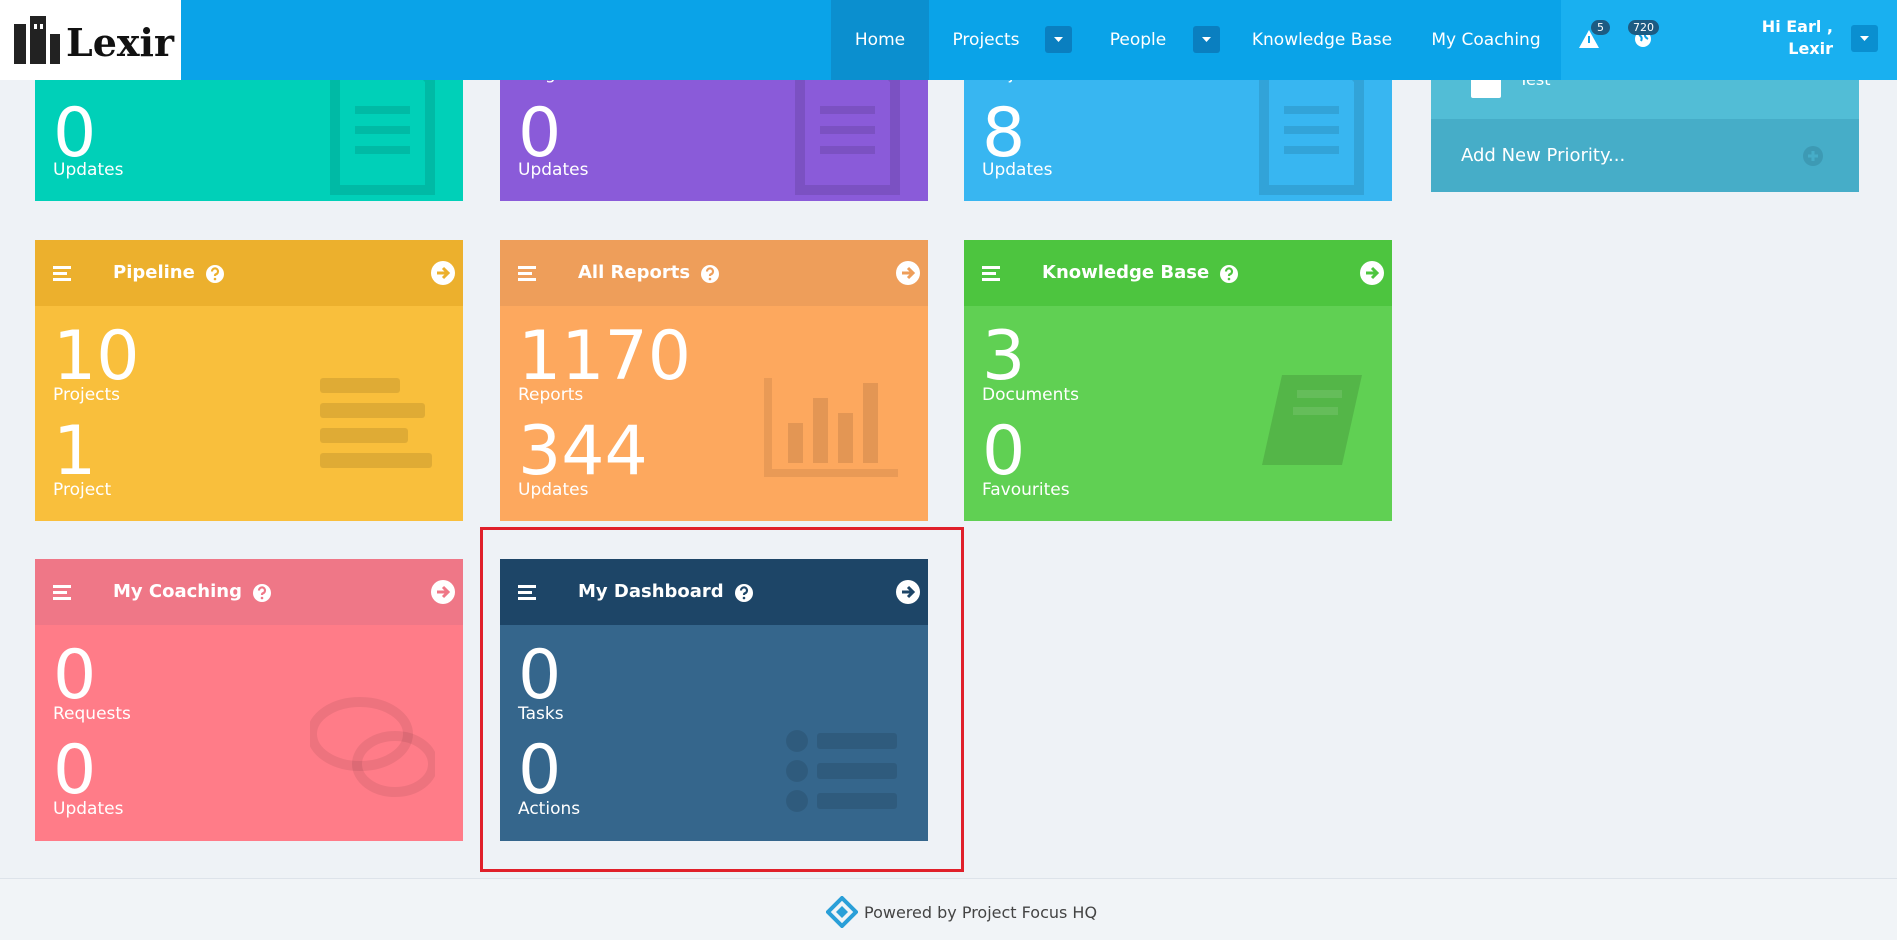 The width and height of the screenshot is (1897, 940). What do you see at coordinates (714, 700) in the screenshot?
I see `tile: My Dashboard 0 Tasks 0 Actions` at bounding box center [714, 700].